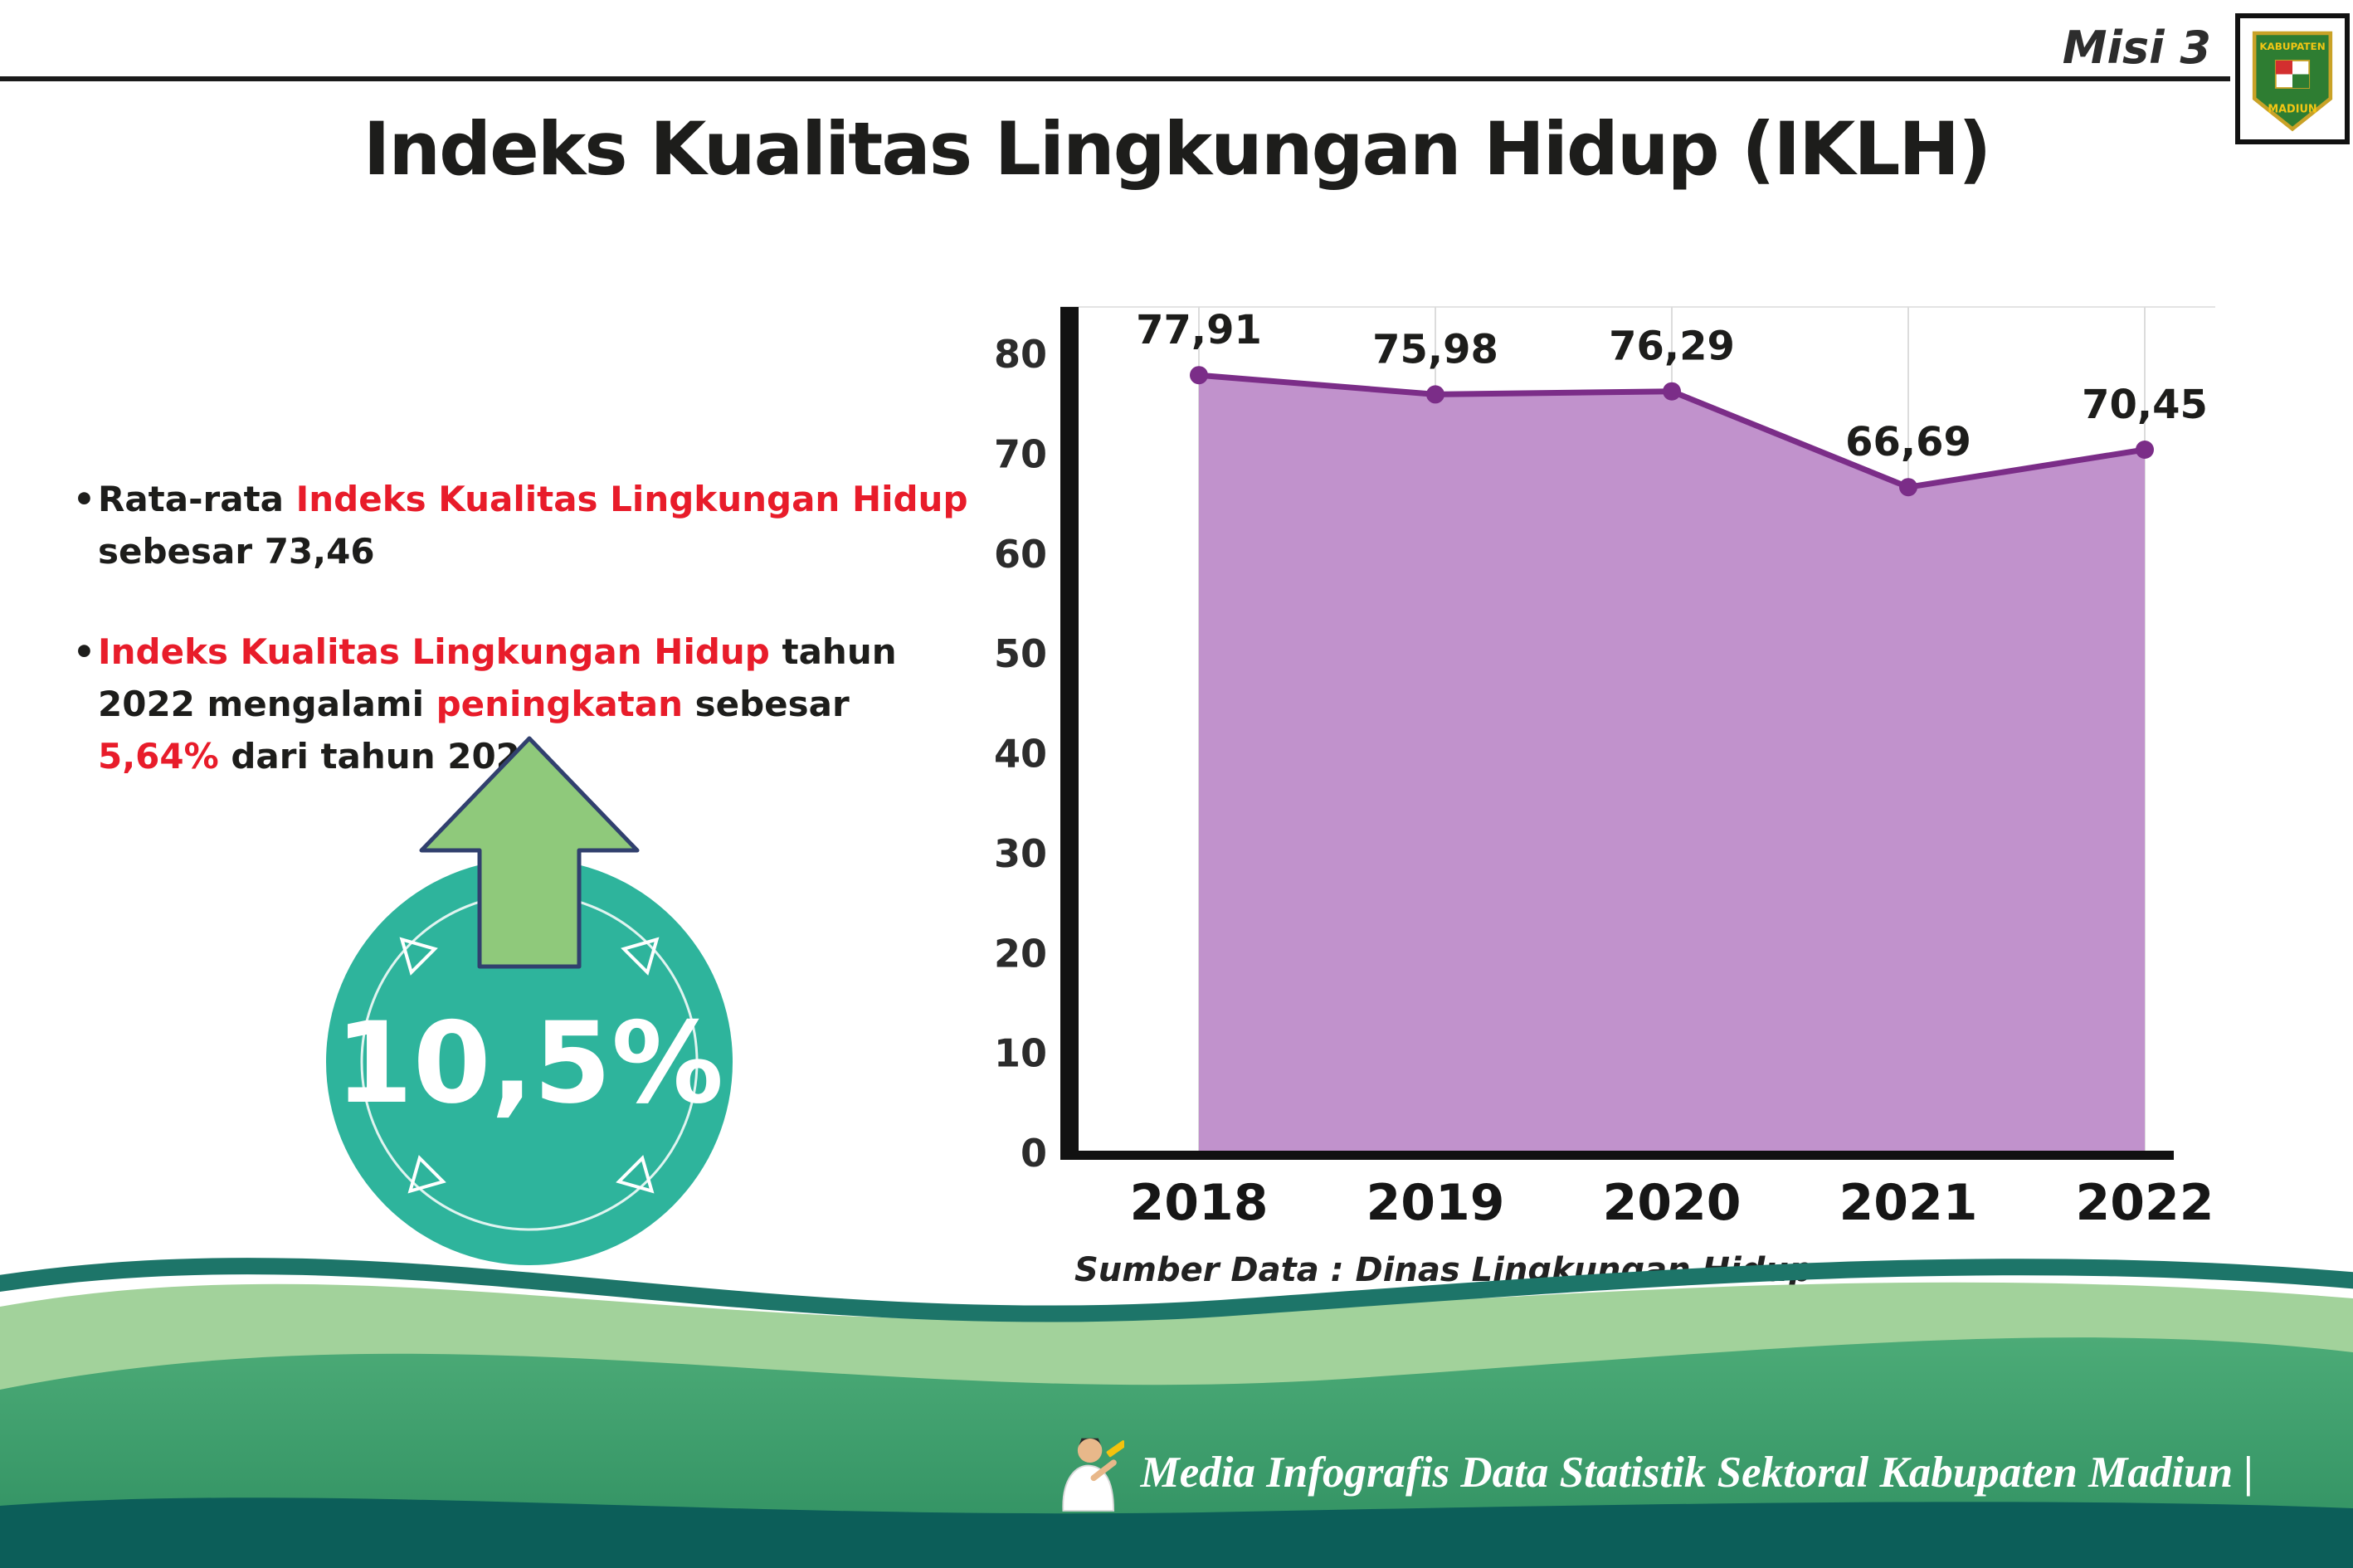 The image size is (2353, 1568). What do you see at coordinates (1103, 1470) in the screenshot?
I see `mascot-arm` at bounding box center [1103, 1470].